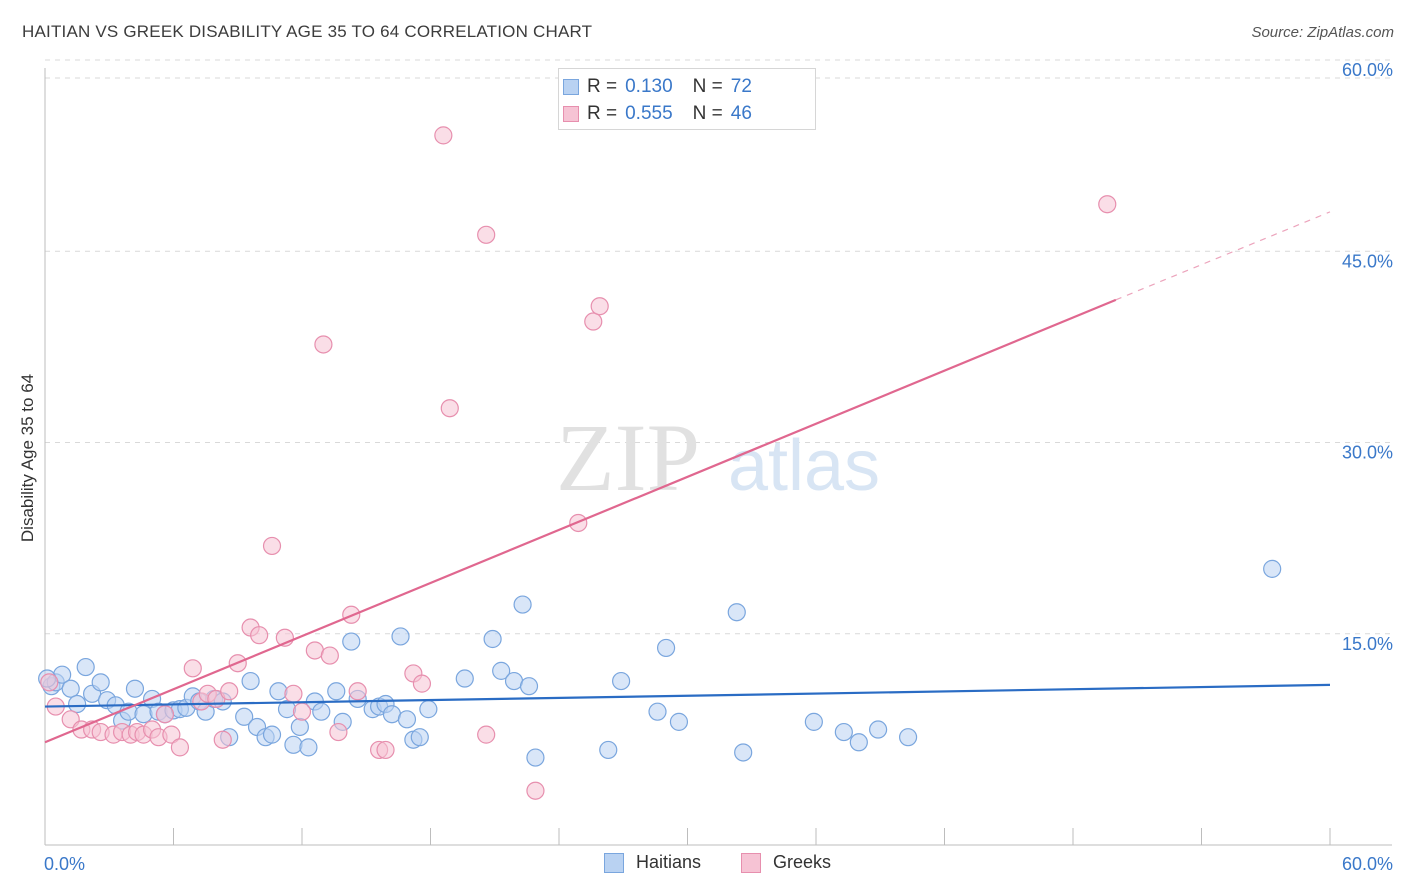 The image size is (1406, 892). I want to click on legend-row-greeks: R = 0.555 N = 46, so click(657, 114).